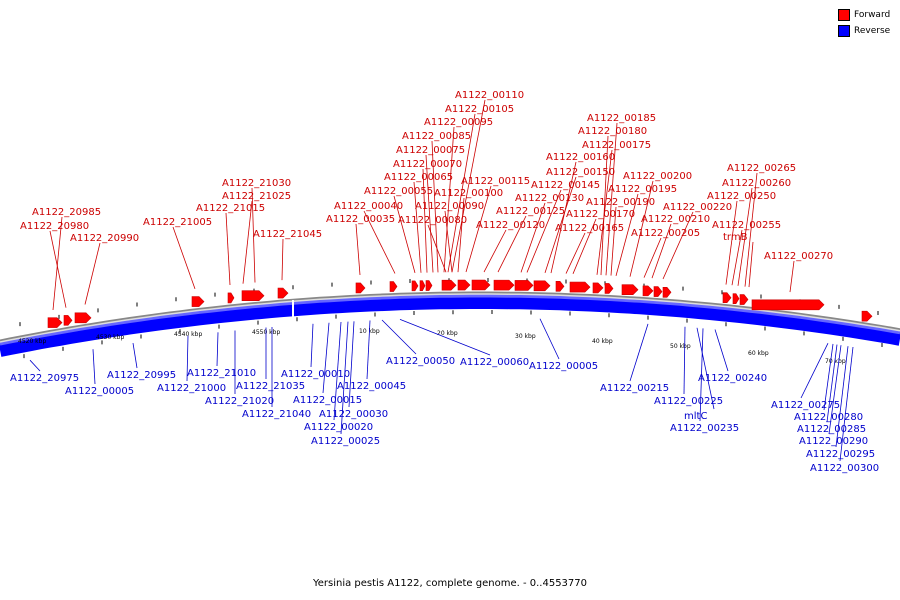 Image resolution: width=900 pixels, height=600 pixels. Describe the element at coordinates (831, 429) in the screenshot. I see `reverse-gene-label: A1122_00285` at that location.